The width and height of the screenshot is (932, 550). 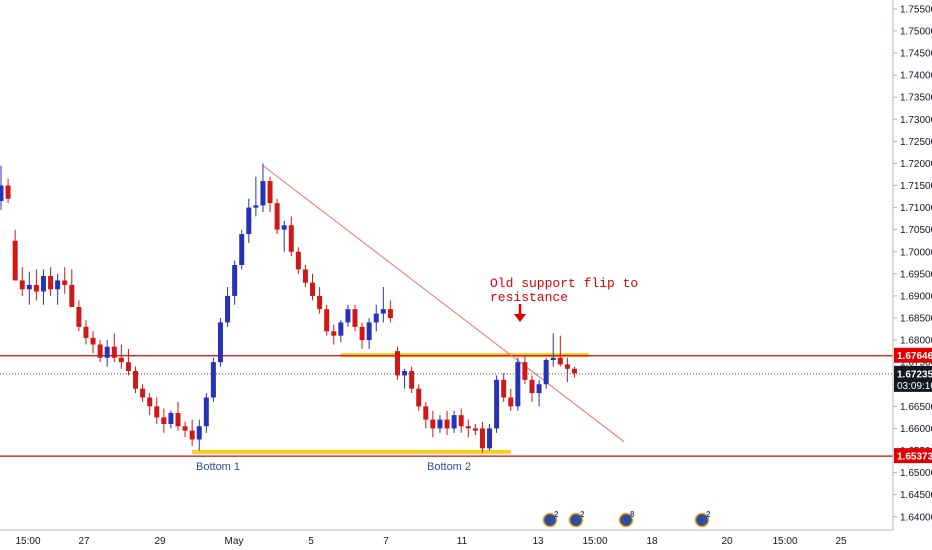 I want to click on price-axis-label: 1.74500, so click(x=916, y=54).